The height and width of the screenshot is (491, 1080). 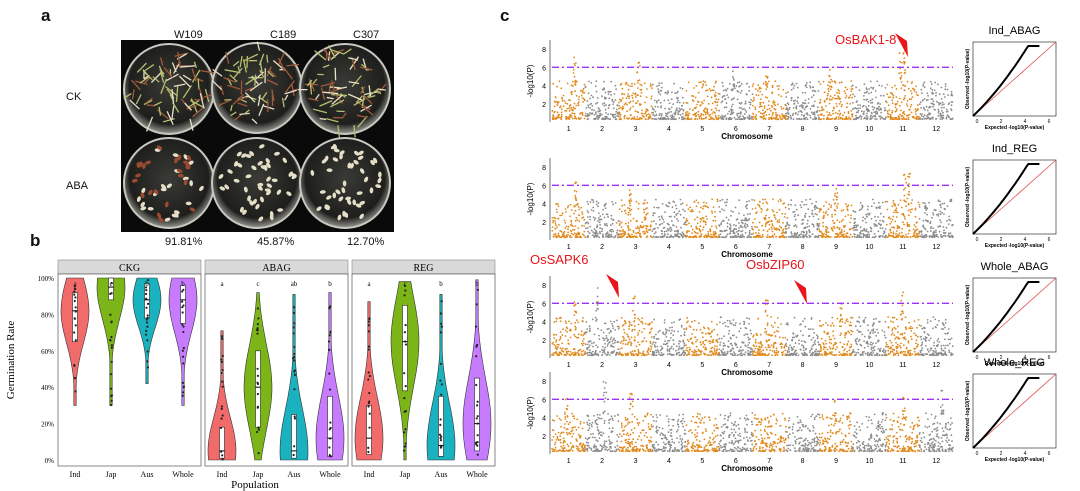 I want to click on chromosome-tick: 4, so click(x=669, y=129).